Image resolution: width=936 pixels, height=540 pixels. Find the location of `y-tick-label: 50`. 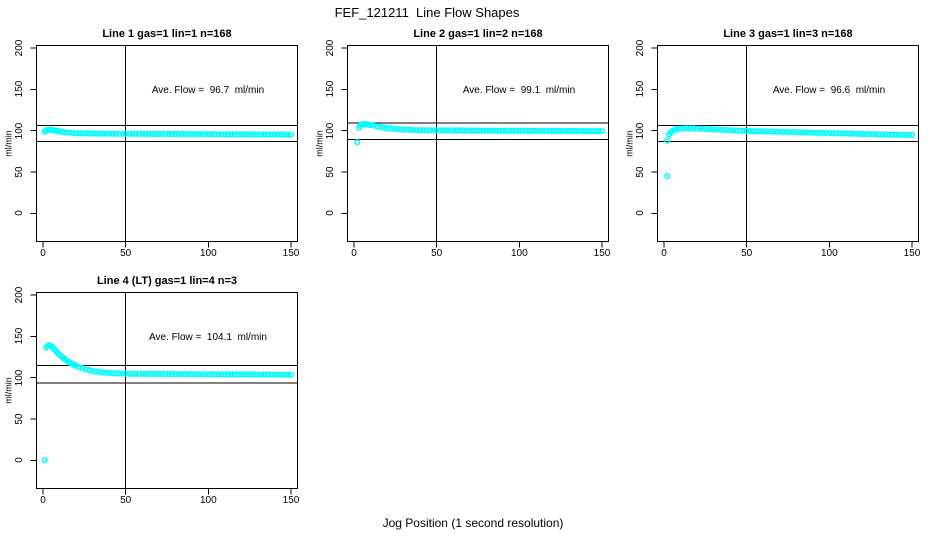

y-tick-label: 50 is located at coordinates (330, 172).